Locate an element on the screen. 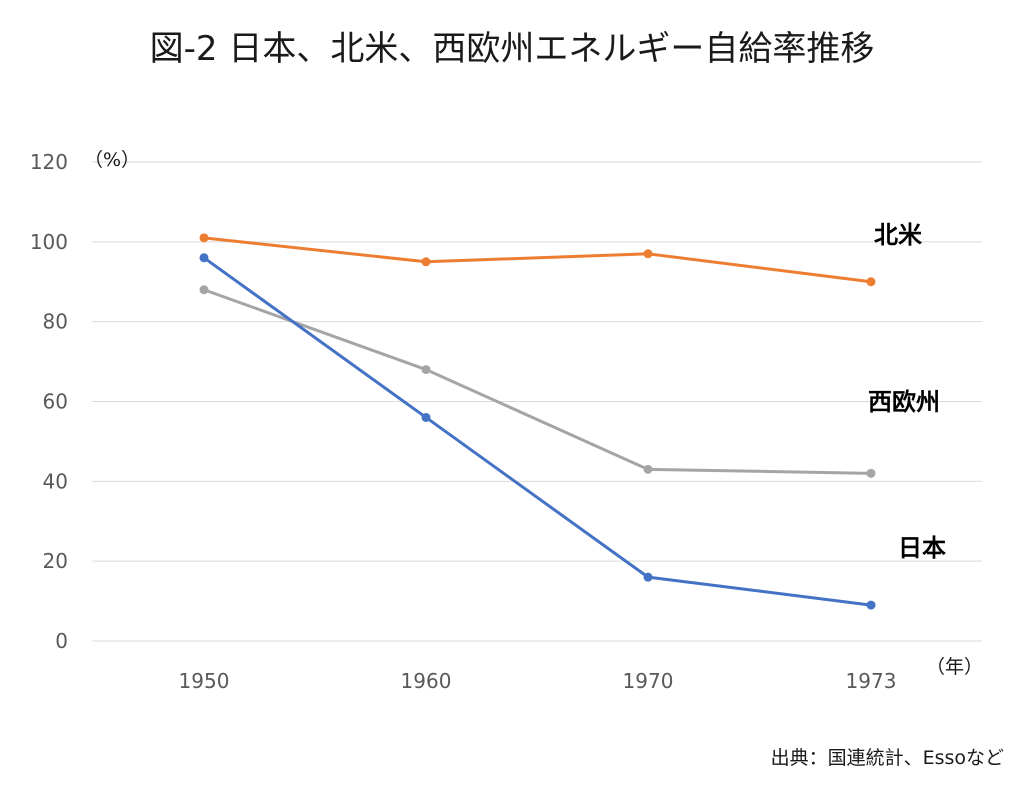 The width and height of the screenshot is (1024, 788). chart-title: 図-2 日本、北米、西欧州エネルギー自給率推移 is located at coordinates (512, 49).